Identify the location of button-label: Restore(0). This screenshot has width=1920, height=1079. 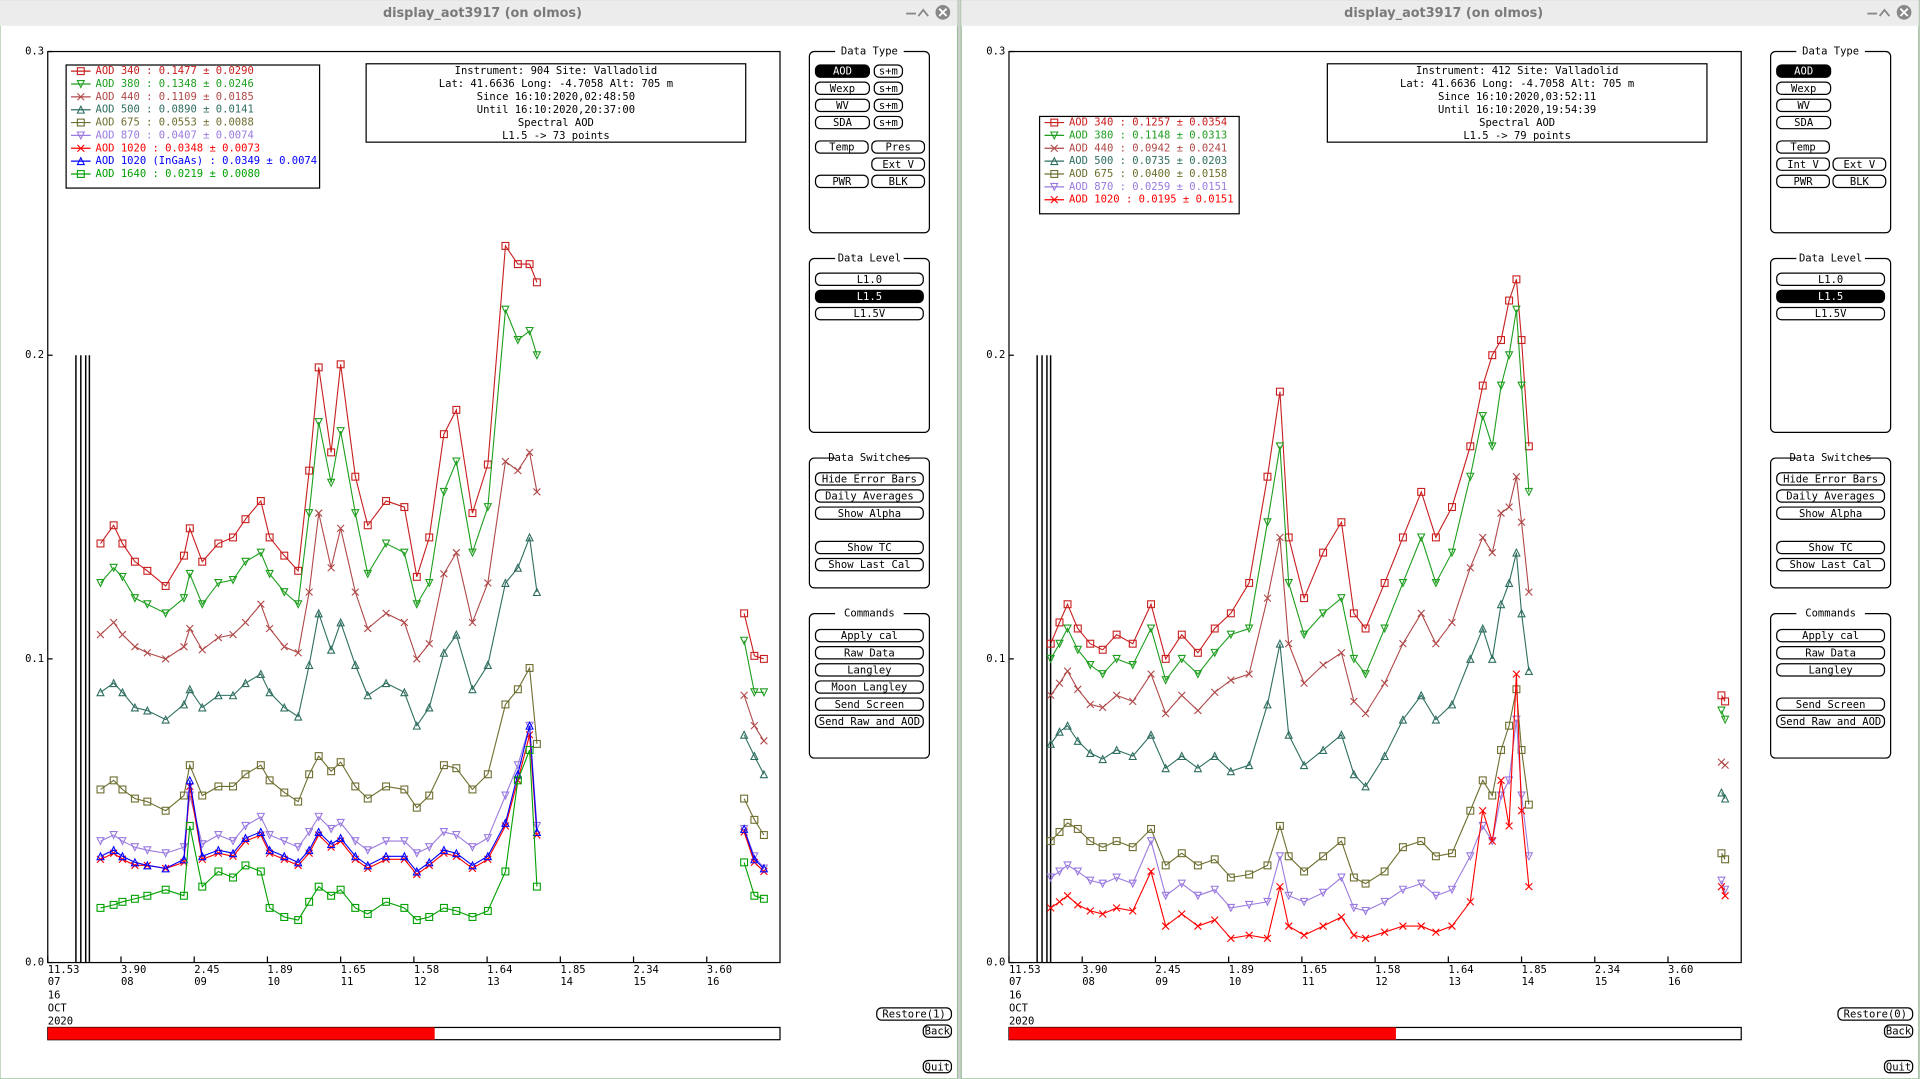
(1875, 1015).